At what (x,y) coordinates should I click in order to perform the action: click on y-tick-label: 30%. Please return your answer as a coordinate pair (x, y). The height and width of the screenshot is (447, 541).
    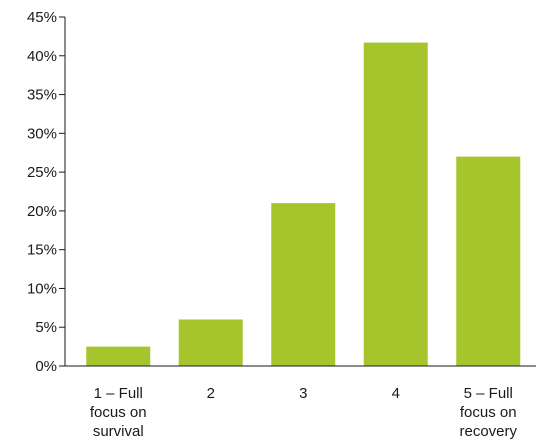
    Looking at the image, I should click on (42, 133).